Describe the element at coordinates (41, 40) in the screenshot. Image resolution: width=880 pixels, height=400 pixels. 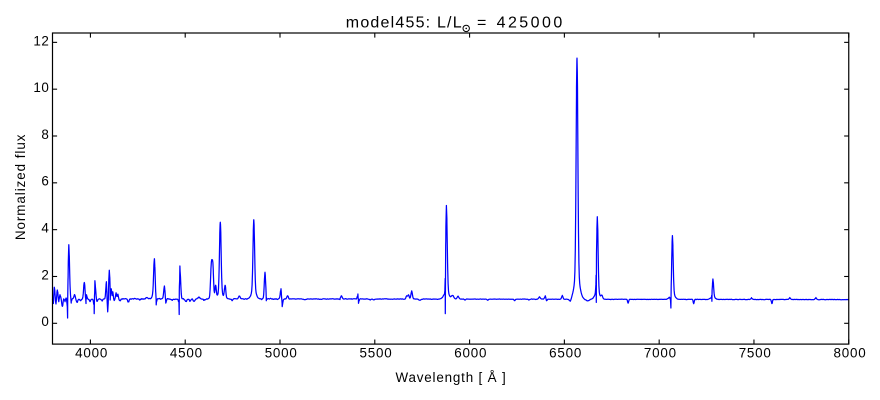
I see `svg-text: 12` at that location.